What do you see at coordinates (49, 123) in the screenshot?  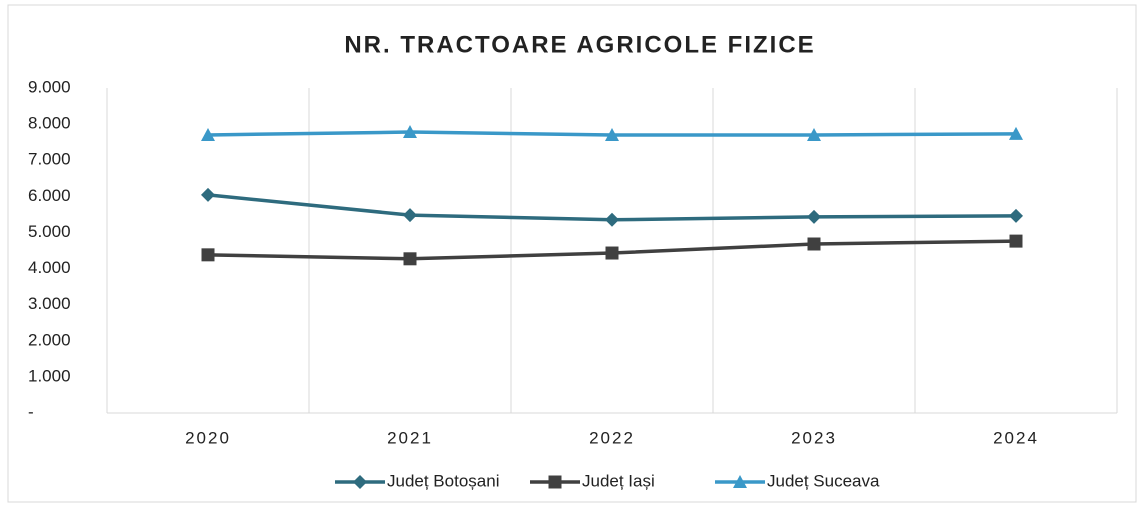 I see `y-tick-label: 8.000` at bounding box center [49, 123].